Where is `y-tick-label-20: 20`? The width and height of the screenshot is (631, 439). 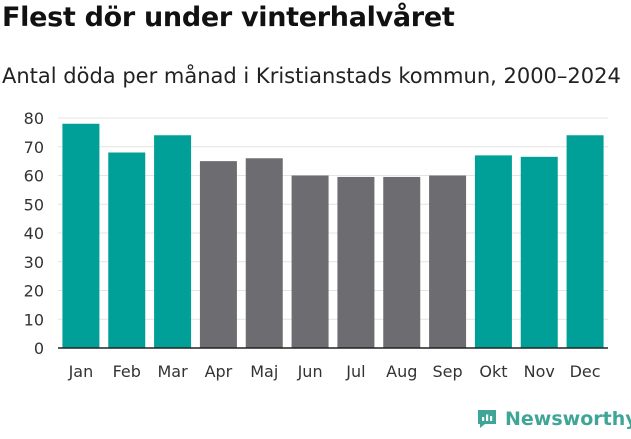
y-tick-label-20: 20 is located at coordinates (34, 291).